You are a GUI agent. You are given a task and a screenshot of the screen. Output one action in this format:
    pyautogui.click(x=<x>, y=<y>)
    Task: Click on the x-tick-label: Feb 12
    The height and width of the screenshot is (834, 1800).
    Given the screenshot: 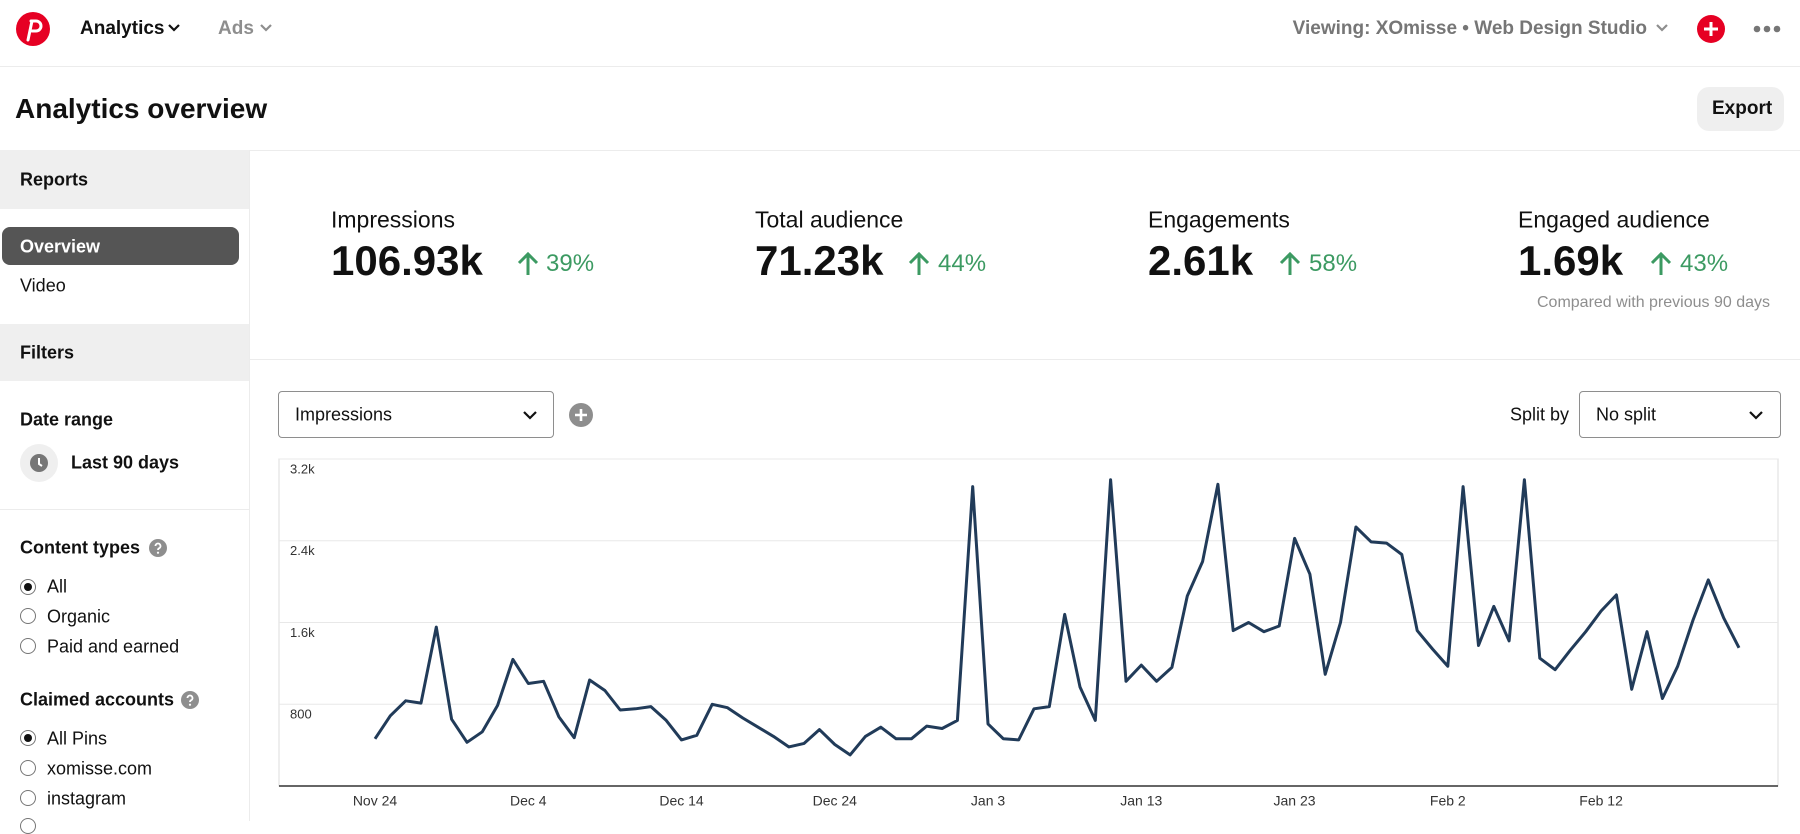 What is the action you would take?
    pyautogui.click(x=1601, y=801)
    